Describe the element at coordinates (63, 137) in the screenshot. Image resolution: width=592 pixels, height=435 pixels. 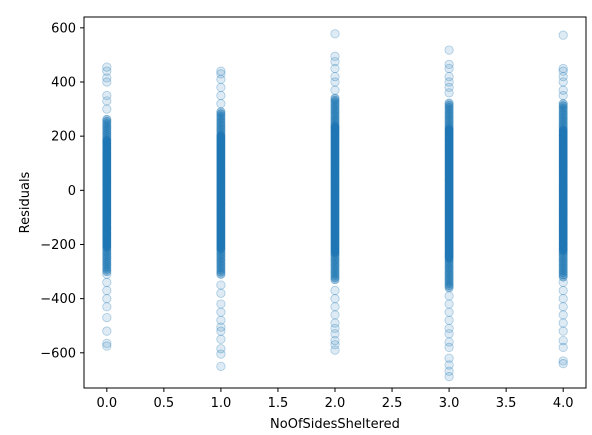
I see `y-tick-label: 200` at that location.